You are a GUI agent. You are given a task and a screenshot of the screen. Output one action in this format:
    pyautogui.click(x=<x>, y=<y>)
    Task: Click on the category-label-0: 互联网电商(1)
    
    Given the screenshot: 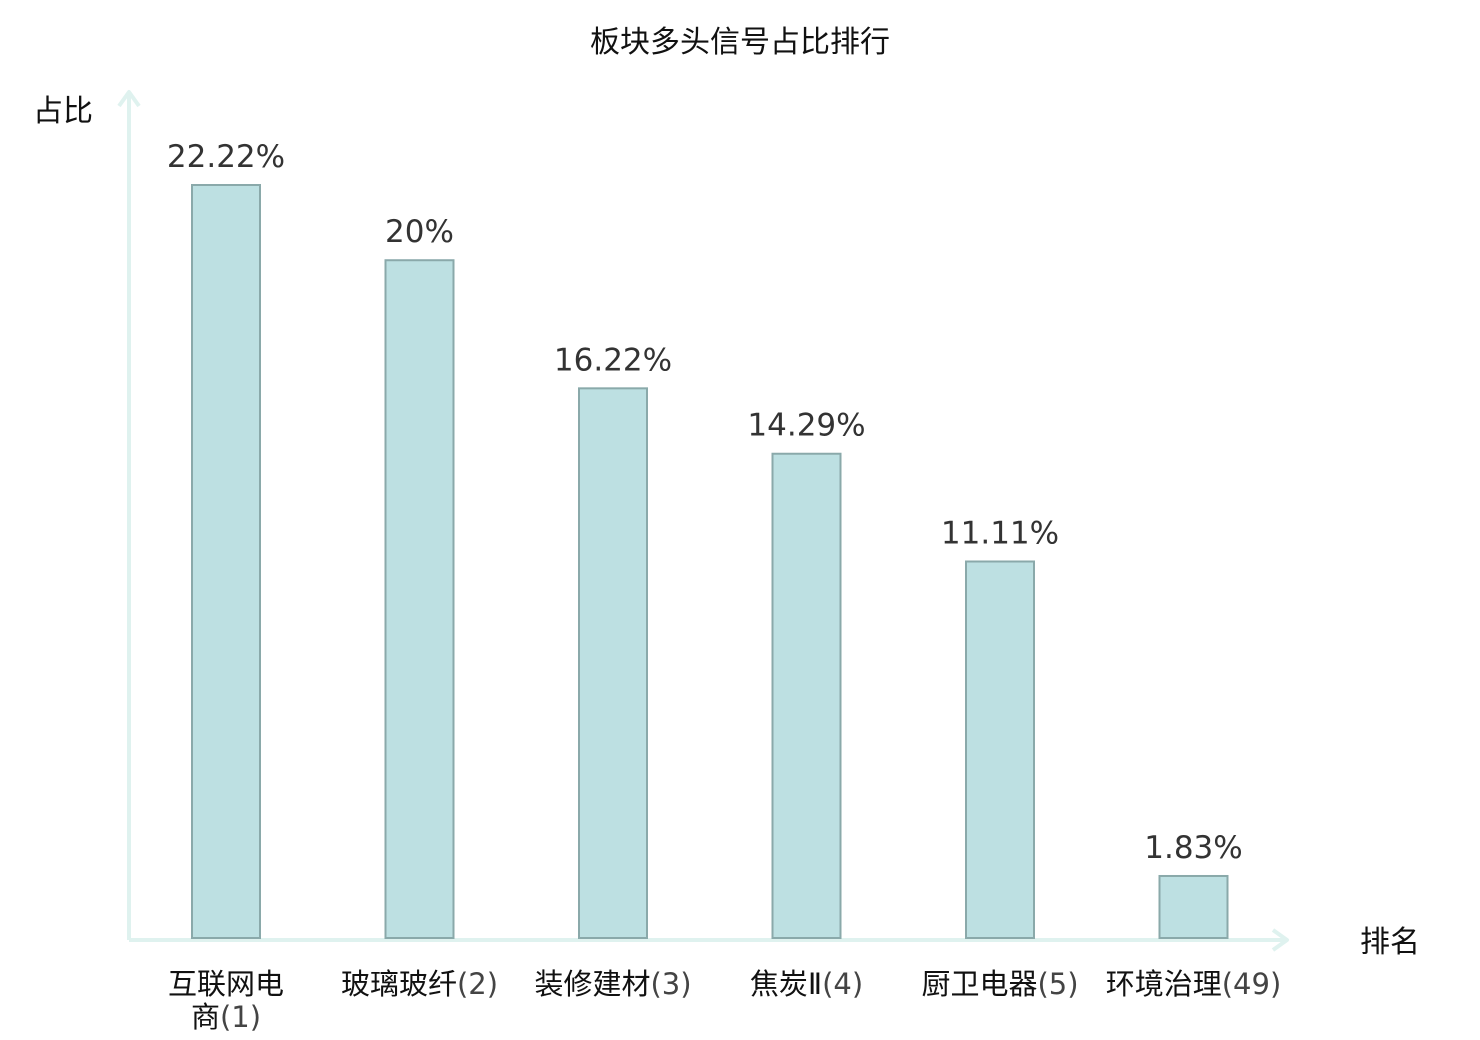 What is the action you would take?
    pyautogui.click(x=226, y=1000)
    